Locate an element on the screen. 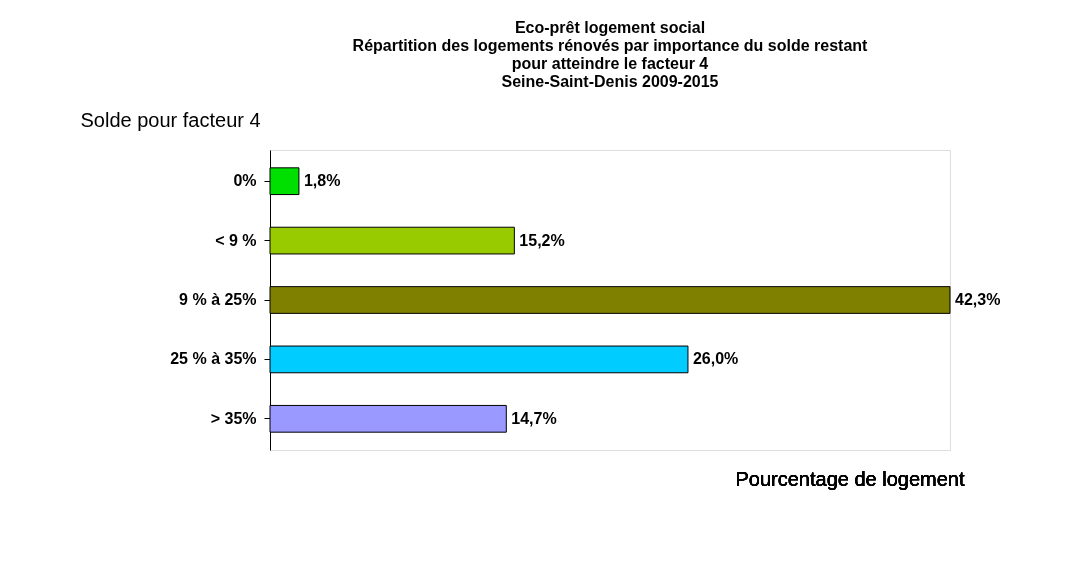 The width and height of the screenshot is (1066, 578). data-label: 14,7% is located at coordinates (534, 418).